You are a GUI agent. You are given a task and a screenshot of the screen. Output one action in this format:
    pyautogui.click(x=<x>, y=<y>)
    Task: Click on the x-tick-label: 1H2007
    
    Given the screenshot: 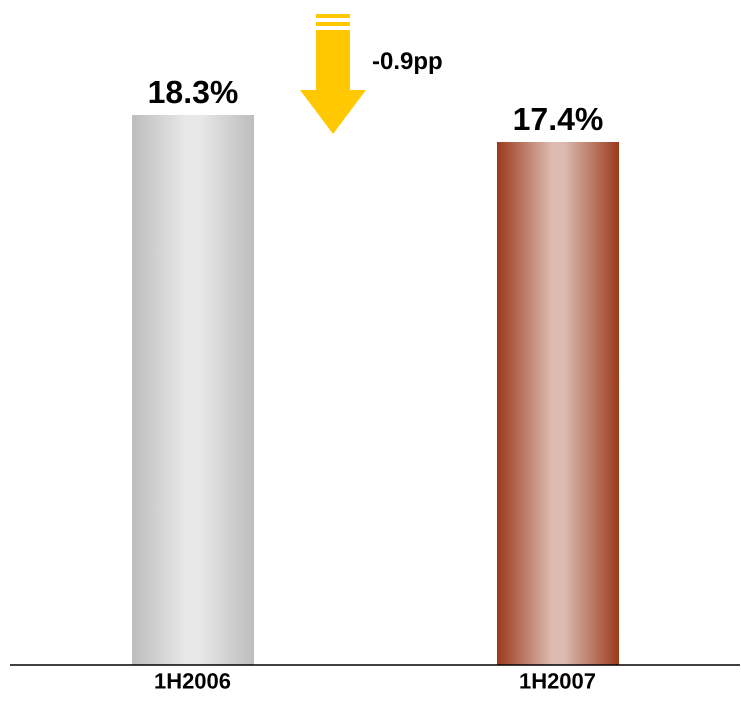 What is the action you would take?
    pyautogui.click(x=557, y=681)
    